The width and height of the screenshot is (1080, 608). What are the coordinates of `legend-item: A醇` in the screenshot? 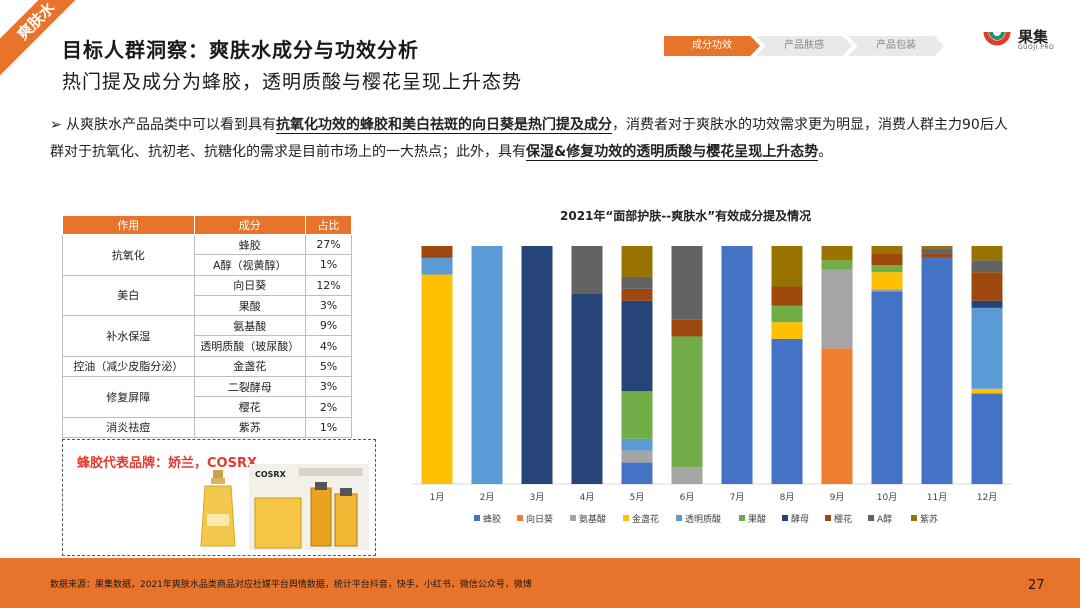 It's located at (880, 519).